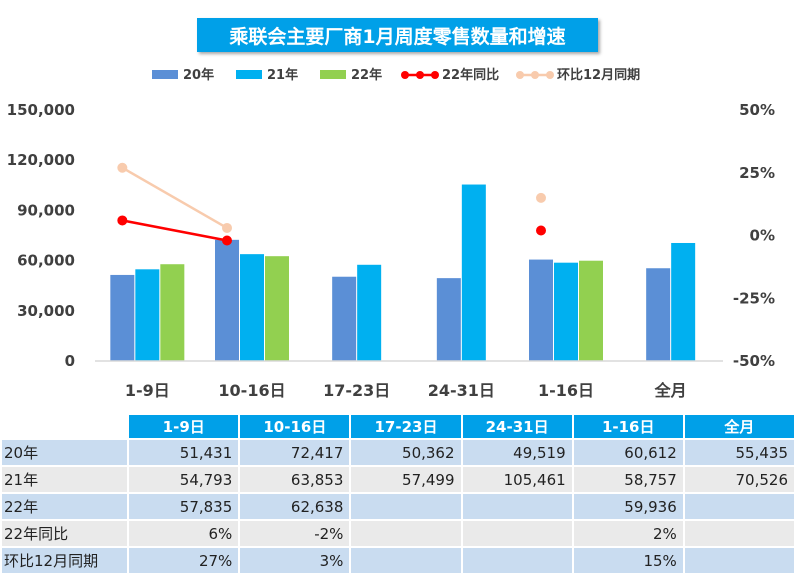 Image resolution: width=796 pixels, height=581 pixels. I want to click on point-环比12月同期-10-16日, so click(227, 227).